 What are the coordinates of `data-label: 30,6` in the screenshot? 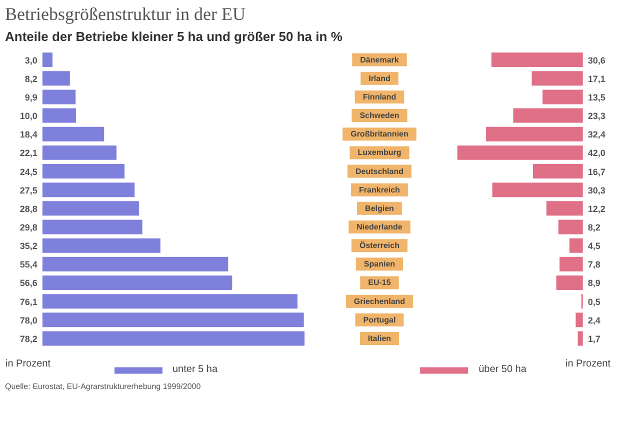 It's located at (597, 61).